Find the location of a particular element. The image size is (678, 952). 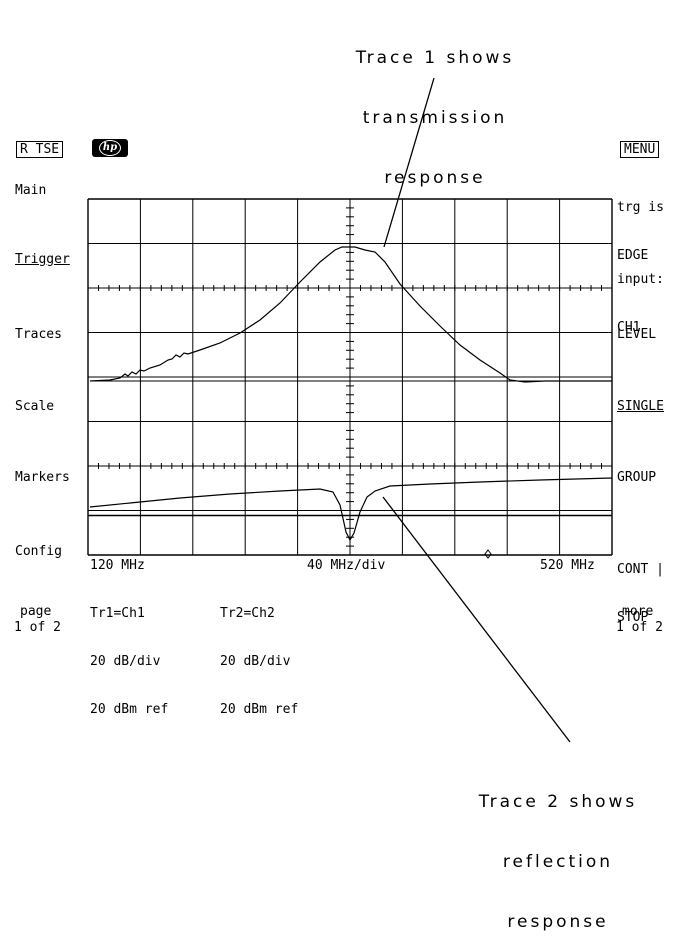

trace2-scale: 20 dB/div is located at coordinates (255, 661).